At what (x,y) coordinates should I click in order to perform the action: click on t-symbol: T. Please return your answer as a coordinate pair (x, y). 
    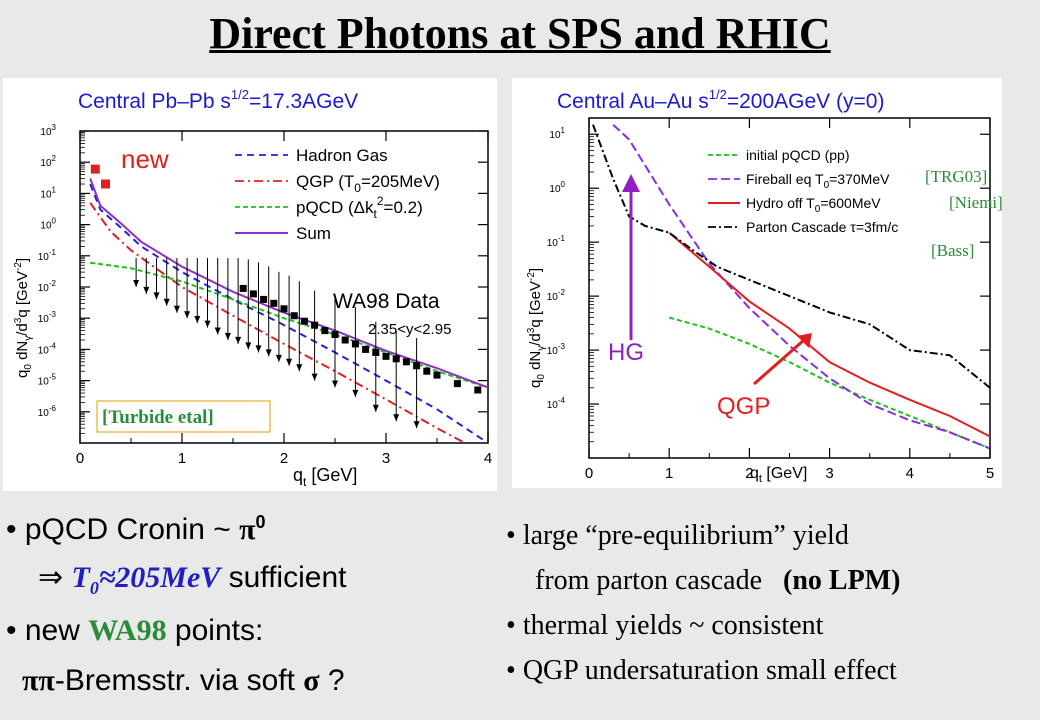
    Looking at the image, I should click on (80, 577).